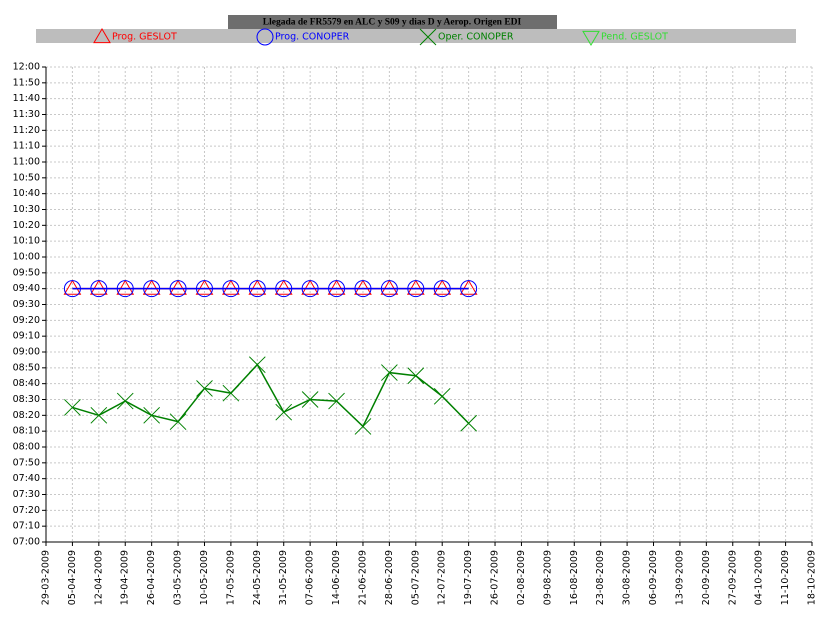  I want to click on x-tick-label: 05-04-2009, so click(72, 577).